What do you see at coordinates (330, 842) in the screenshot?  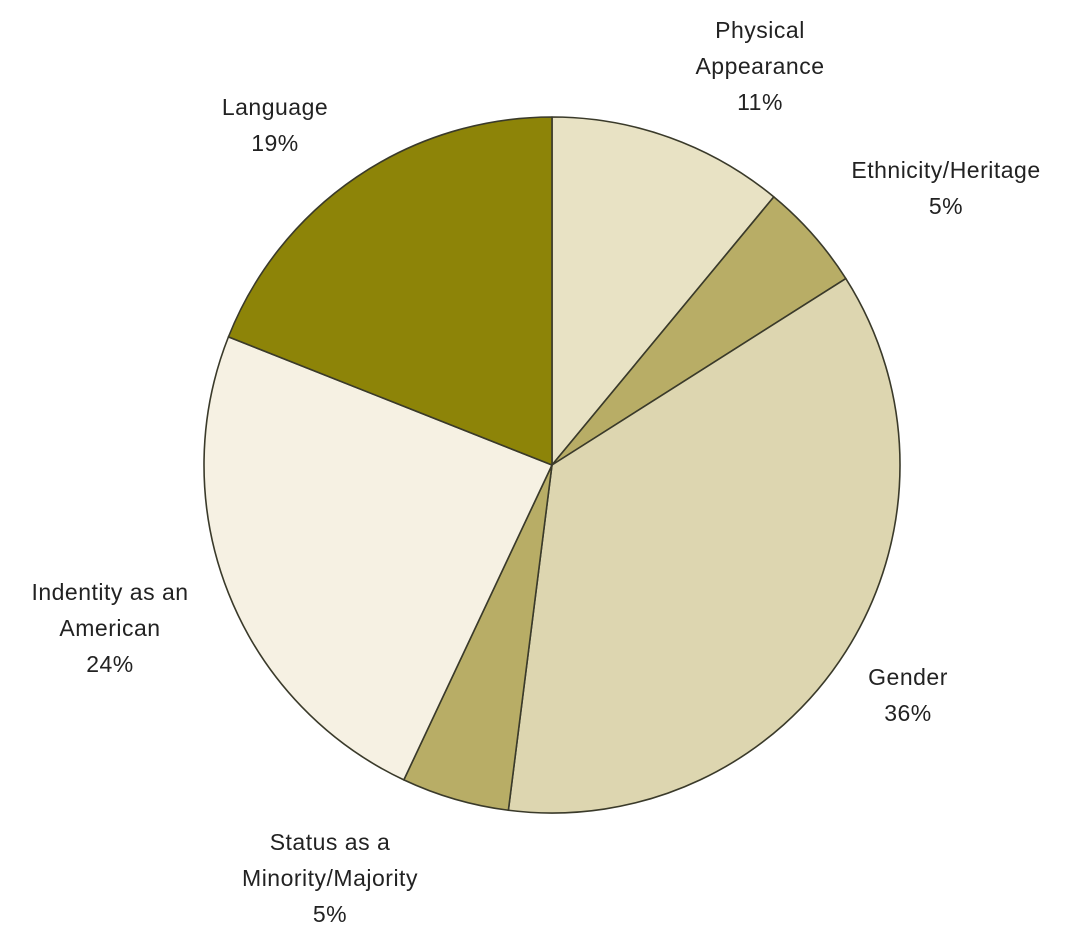 I see `slice-category-label: Status as a` at bounding box center [330, 842].